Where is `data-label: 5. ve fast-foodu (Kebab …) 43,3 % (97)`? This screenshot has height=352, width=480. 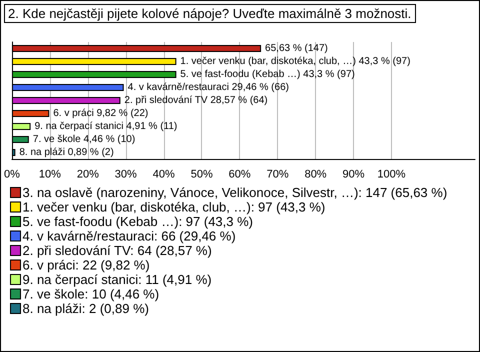
data-label: 5. ve fast-foodu (Kebab …) 43,3 % (97) is located at coordinates (267, 74).